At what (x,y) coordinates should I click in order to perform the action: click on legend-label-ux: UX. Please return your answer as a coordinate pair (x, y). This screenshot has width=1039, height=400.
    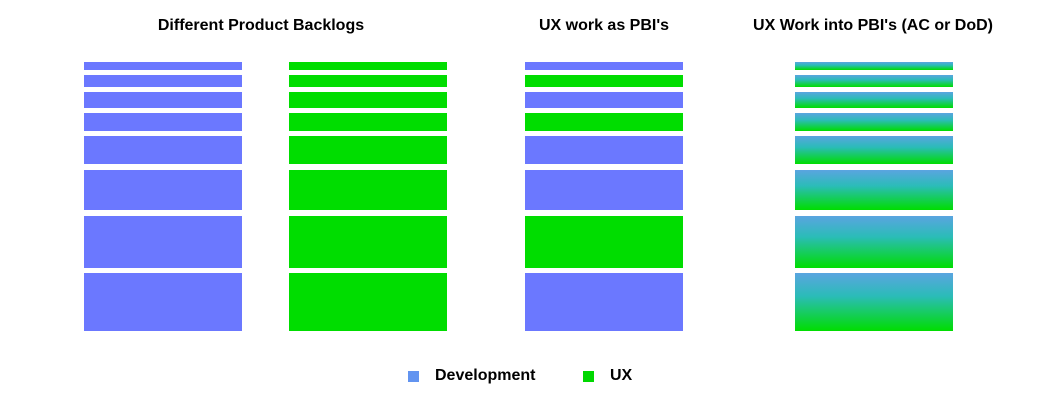
    Looking at the image, I should click on (621, 375).